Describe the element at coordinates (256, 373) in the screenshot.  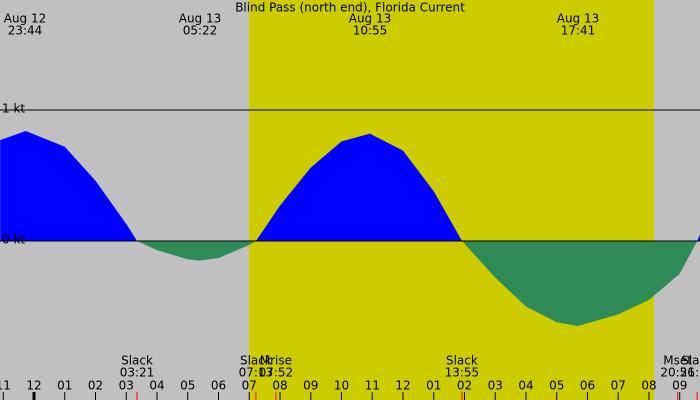
I see `event-time: 07:13` at that location.